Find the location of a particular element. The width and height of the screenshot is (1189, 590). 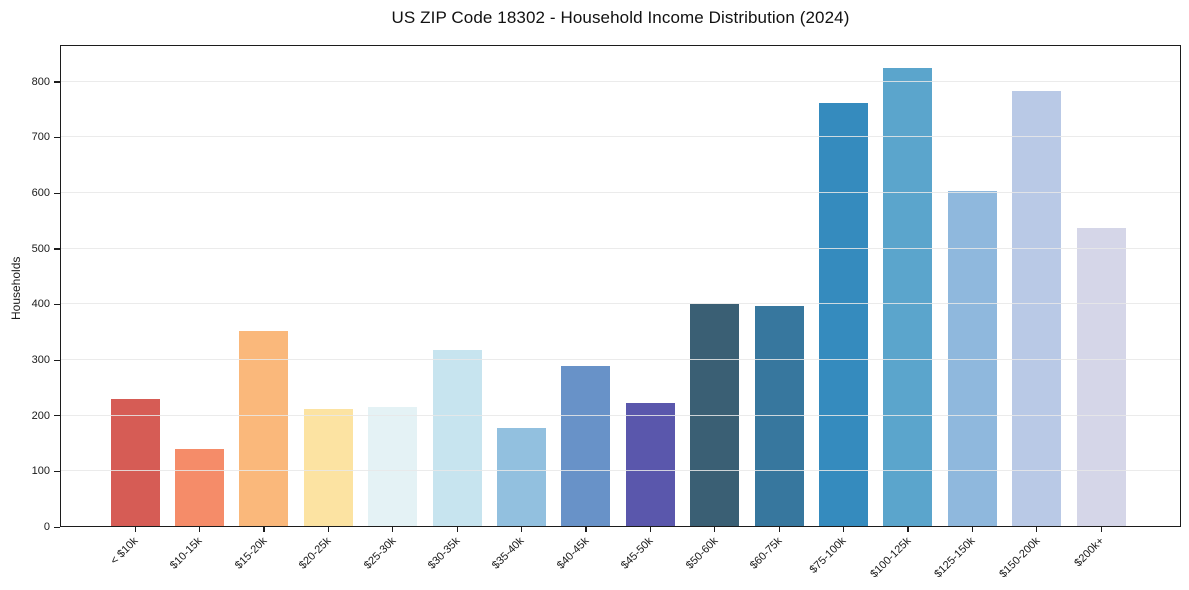

y-tick-label: 300 is located at coordinates (40, 360).